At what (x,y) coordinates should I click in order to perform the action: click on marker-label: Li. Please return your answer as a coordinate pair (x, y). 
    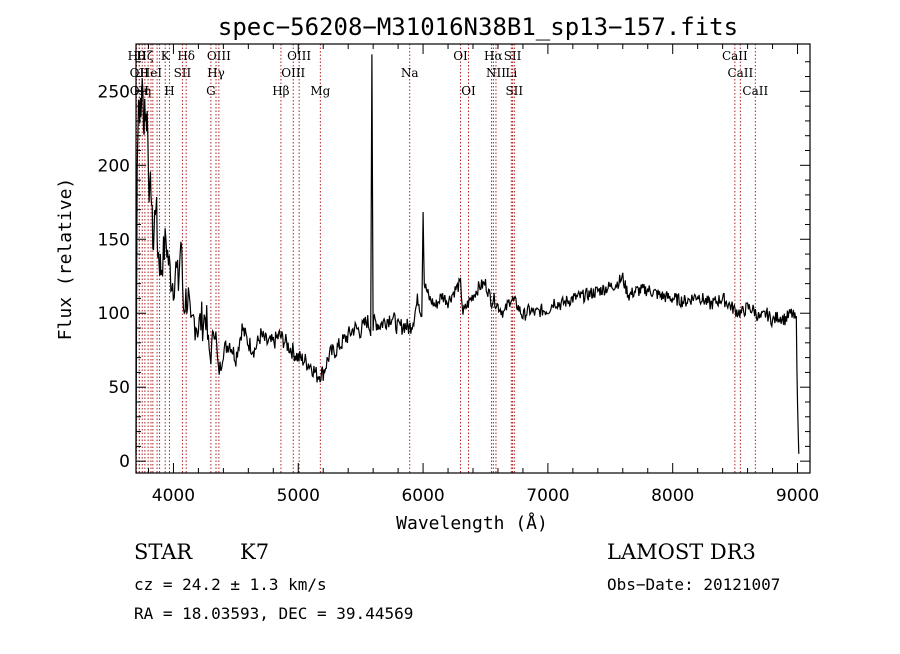
    Looking at the image, I should click on (511, 73).